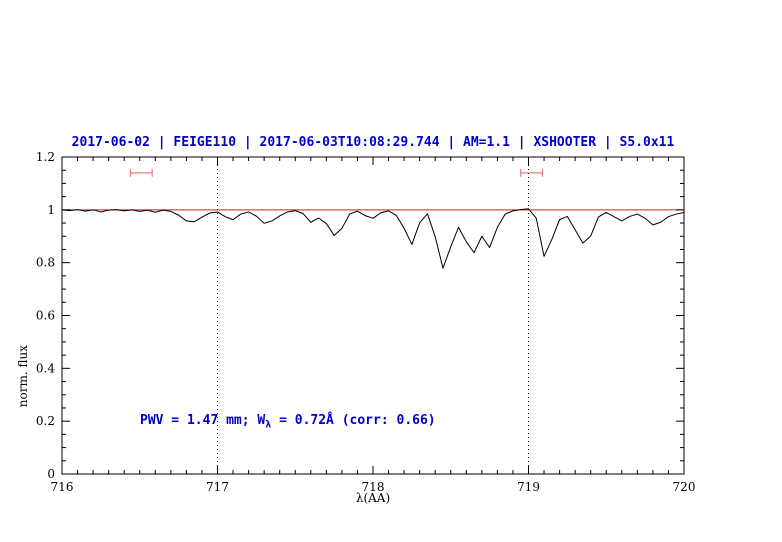 The image size is (782, 542). Describe the element at coordinates (373, 498) in the screenshot. I see `x-axis-label: λ(AA)` at that location.